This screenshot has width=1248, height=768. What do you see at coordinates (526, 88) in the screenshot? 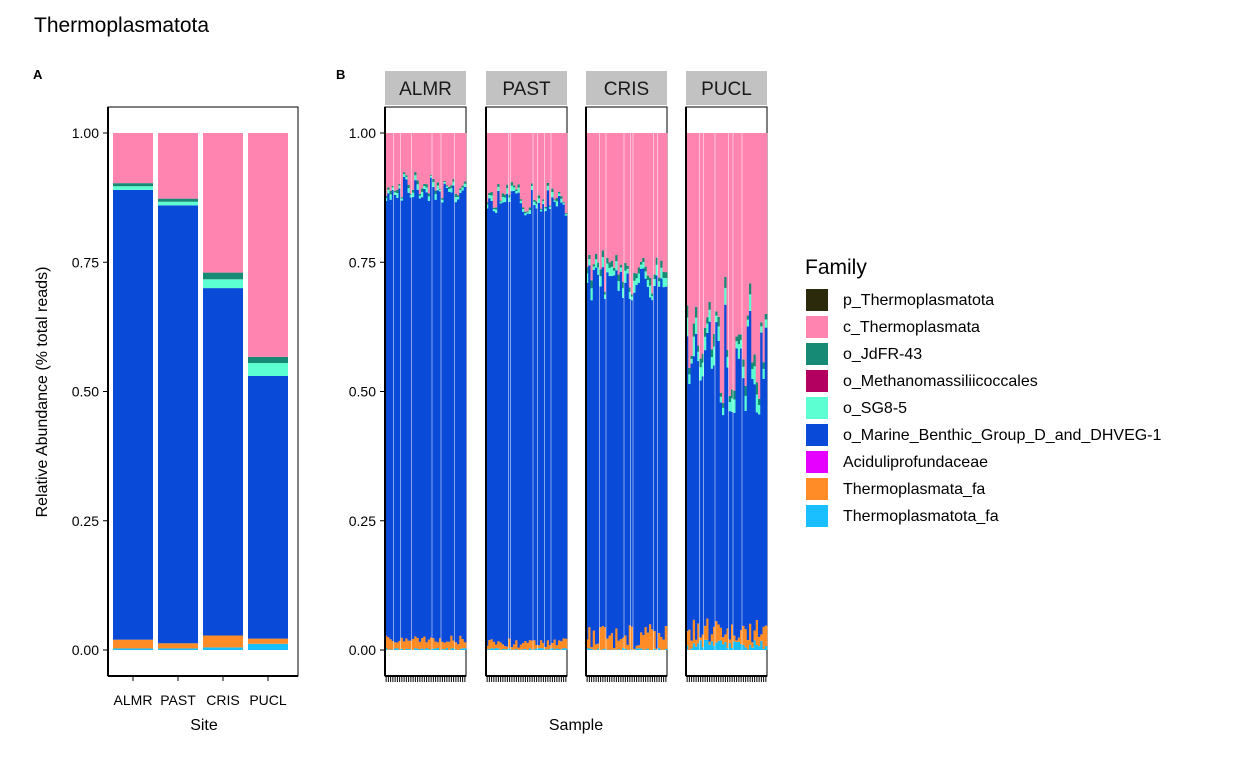
I see `facet-strip` at bounding box center [526, 88].